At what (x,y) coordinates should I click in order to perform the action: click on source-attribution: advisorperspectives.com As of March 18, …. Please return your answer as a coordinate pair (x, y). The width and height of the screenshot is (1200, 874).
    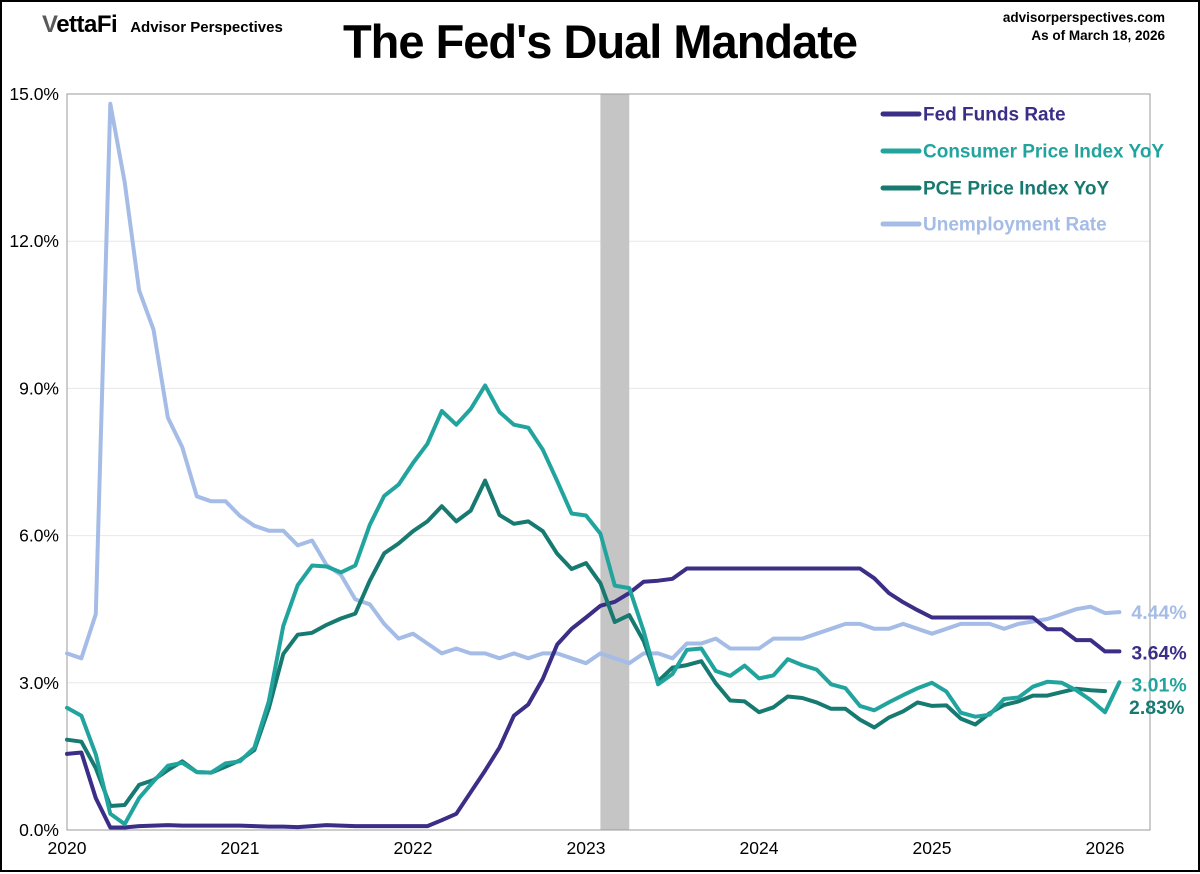
    Looking at the image, I should click on (1084, 26).